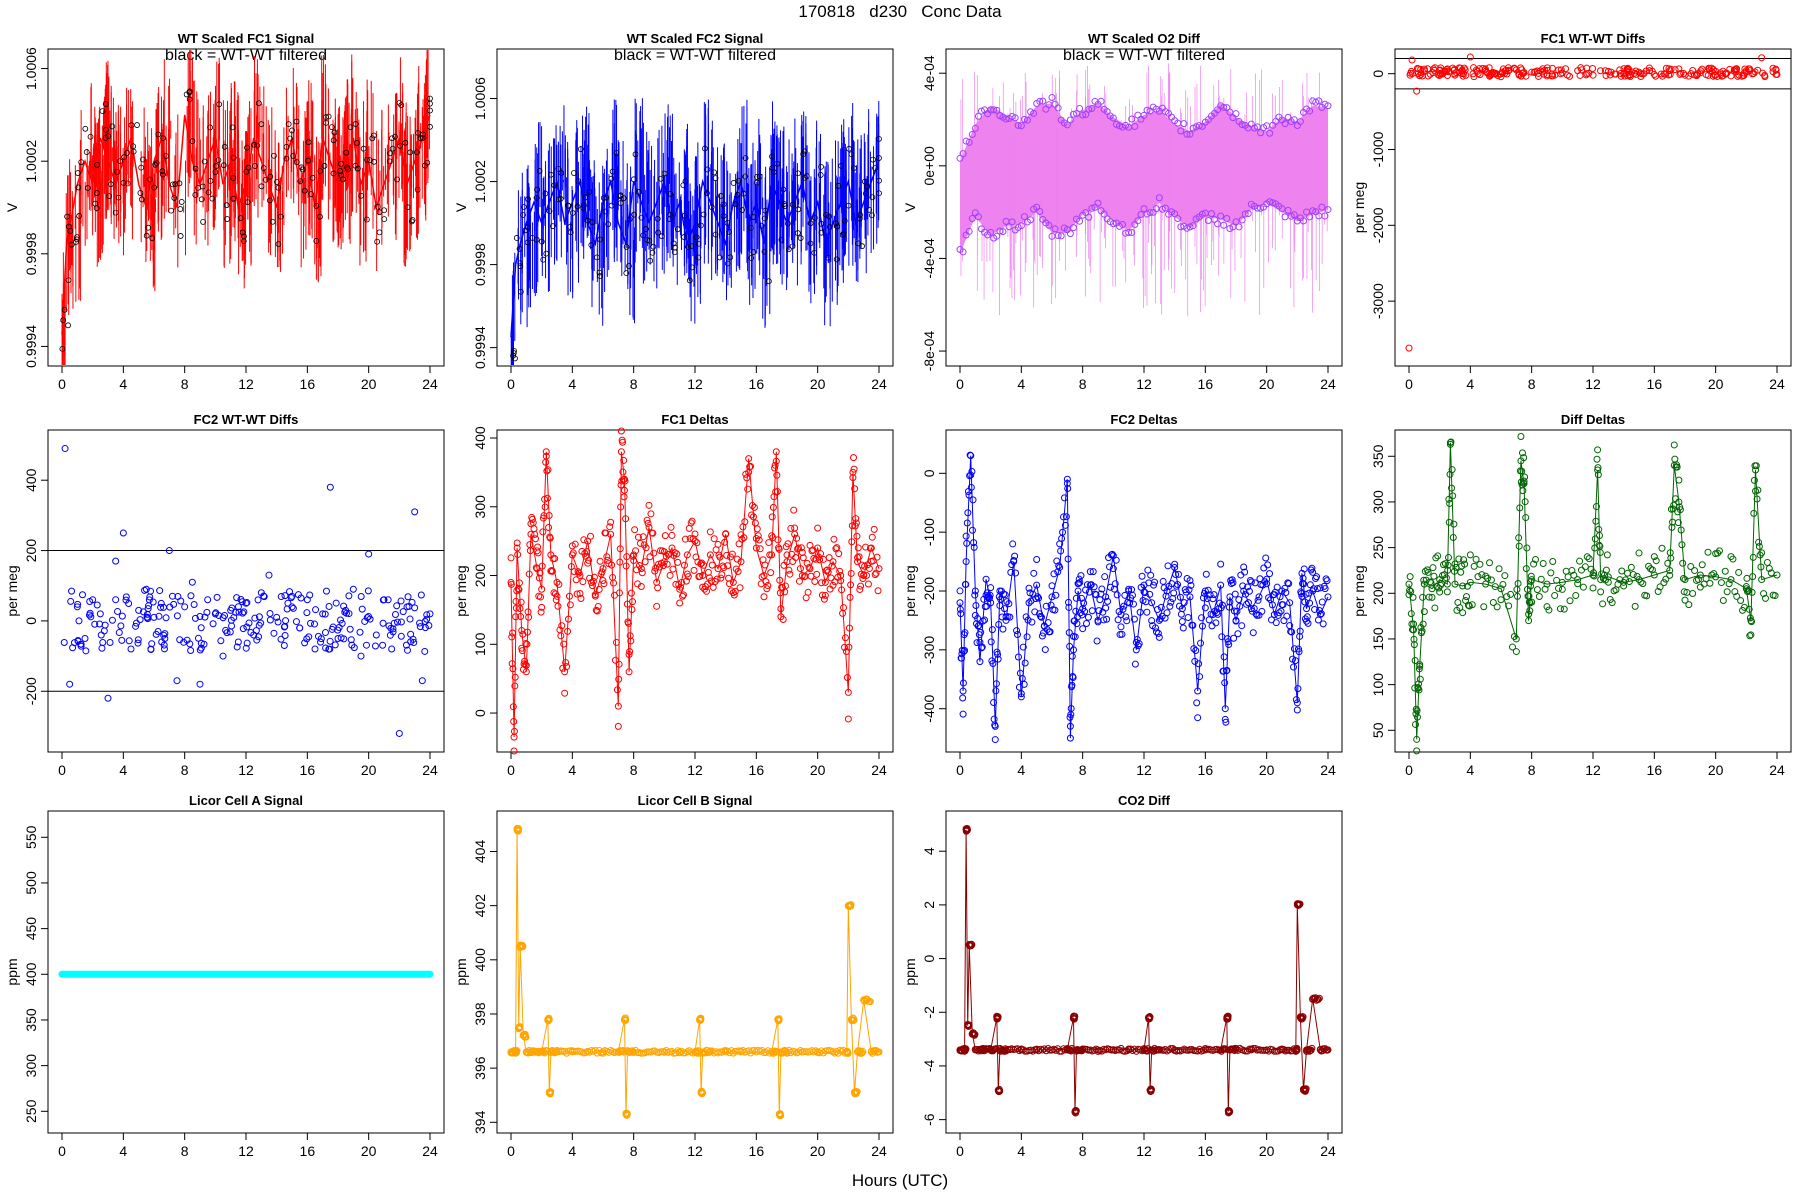 This screenshot has height=1200, width=1800. I want to click on plot-frame, so click(1593, 207).